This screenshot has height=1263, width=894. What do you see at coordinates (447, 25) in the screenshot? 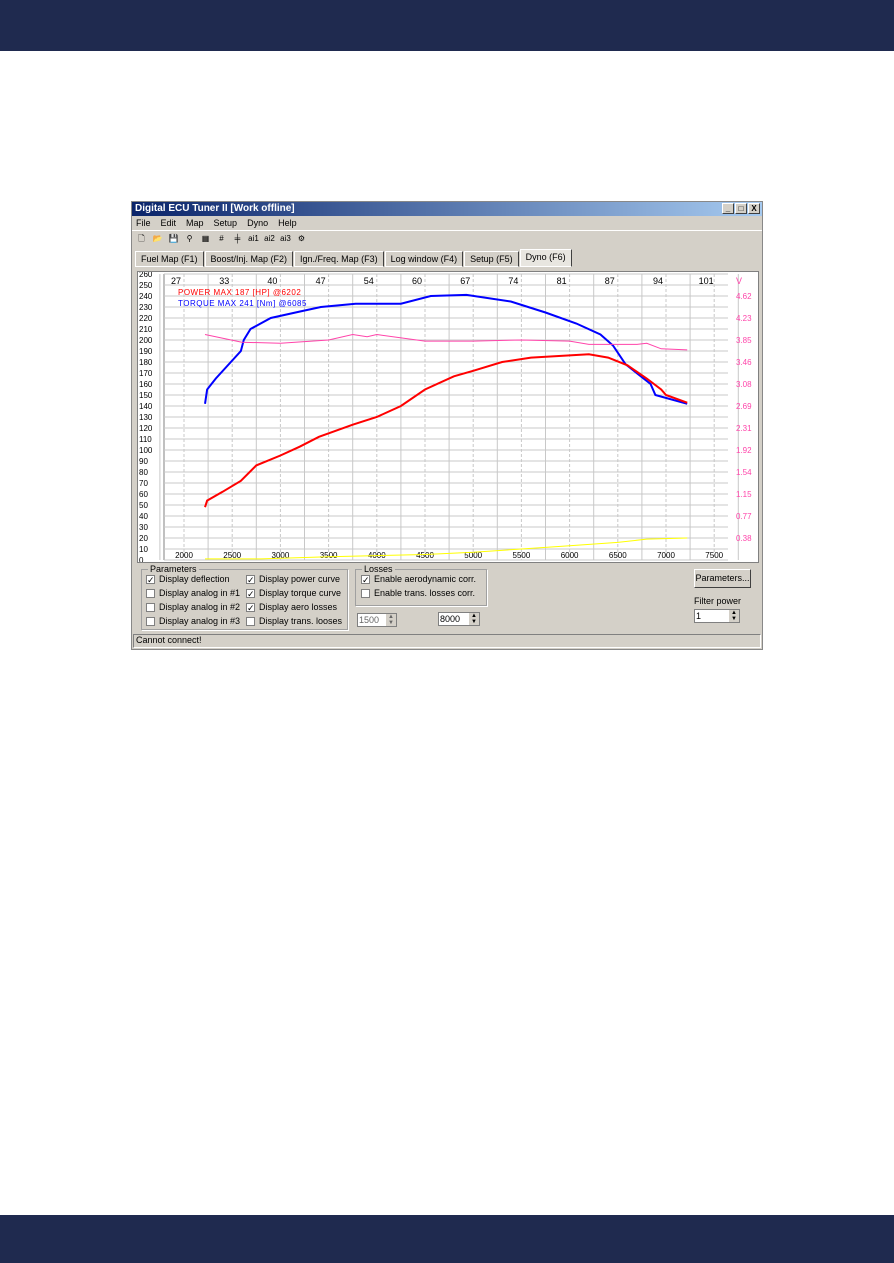
I see `header-band` at bounding box center [447, 25].